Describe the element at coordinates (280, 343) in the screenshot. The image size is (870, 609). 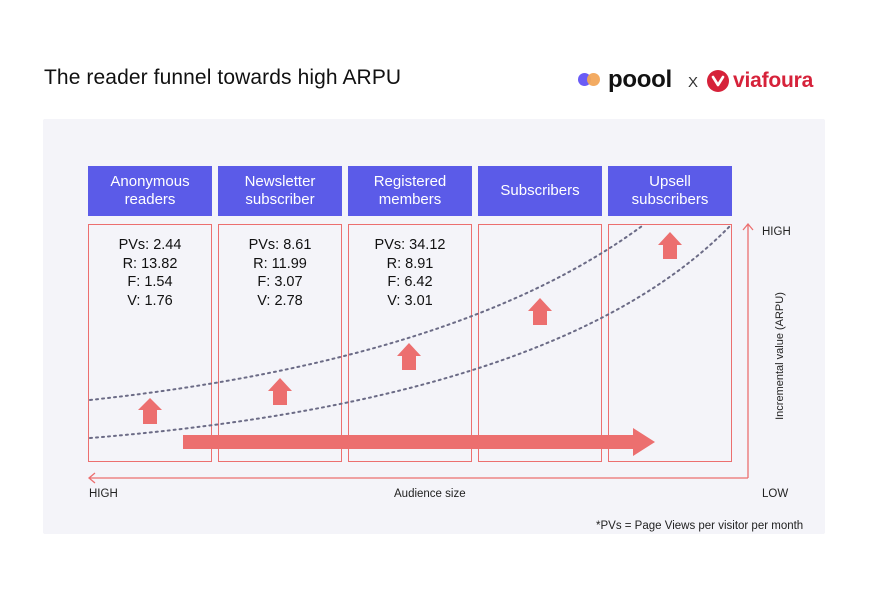
I see `stage-box-newsletter` at that location.